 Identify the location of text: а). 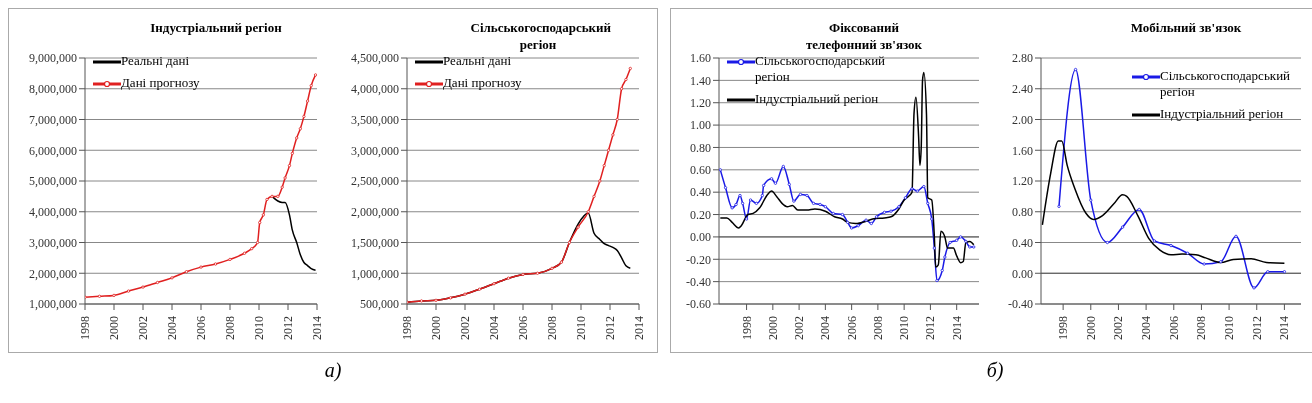
(333, 370).